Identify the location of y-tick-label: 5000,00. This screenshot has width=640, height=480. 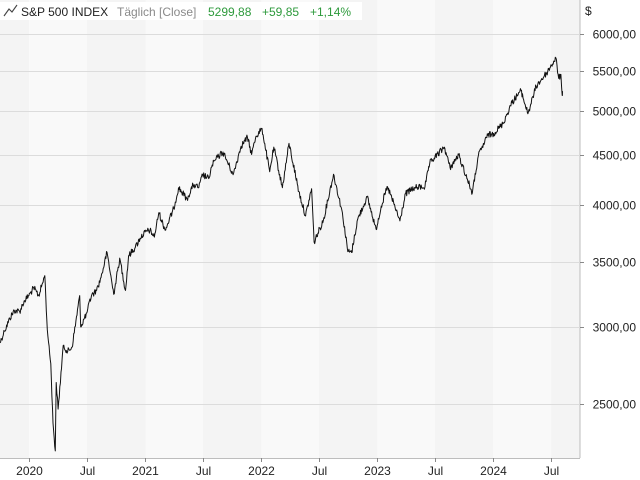
(615, 112).